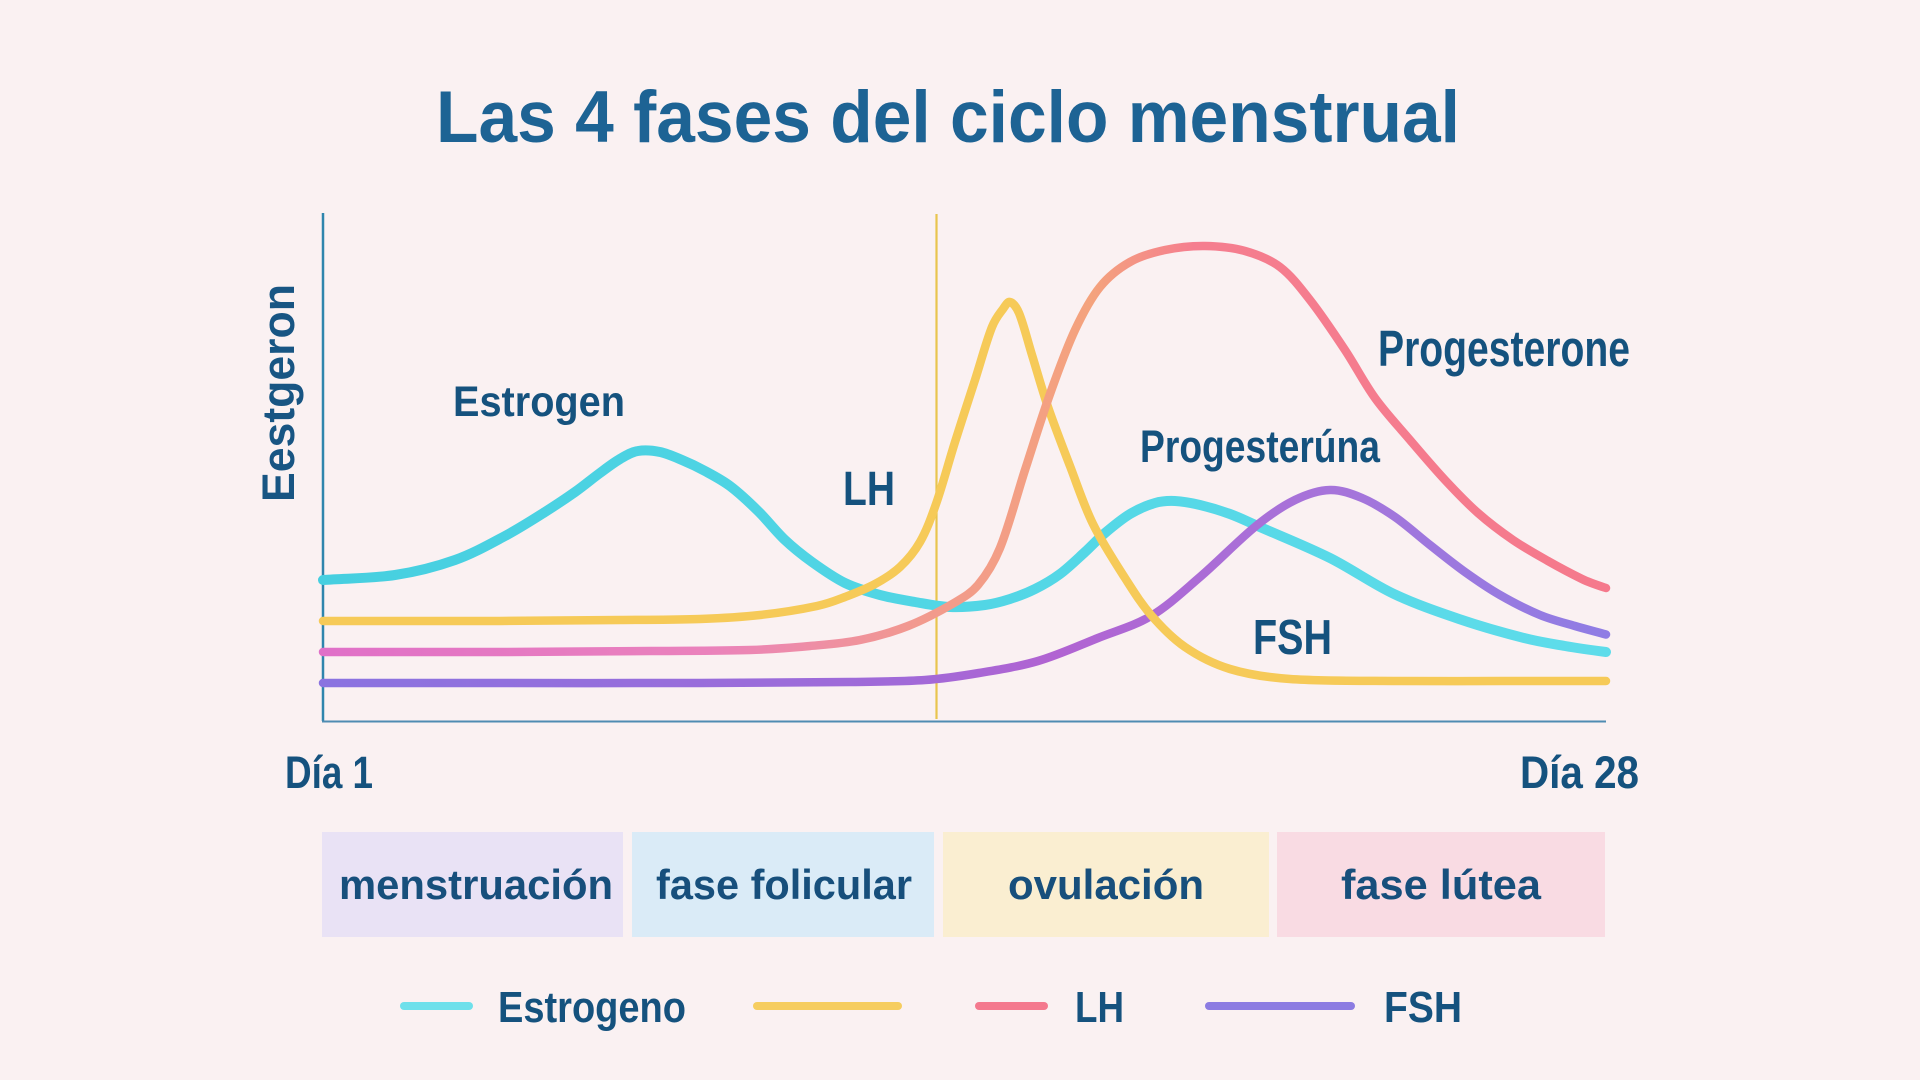 Image resolution: width=1920 pixels, height=1080 pixels. What do you see at coordinates (1441, 884) in the screenshot?
I see `svg-text: fase lútea` at bounding box center [1441, 884].